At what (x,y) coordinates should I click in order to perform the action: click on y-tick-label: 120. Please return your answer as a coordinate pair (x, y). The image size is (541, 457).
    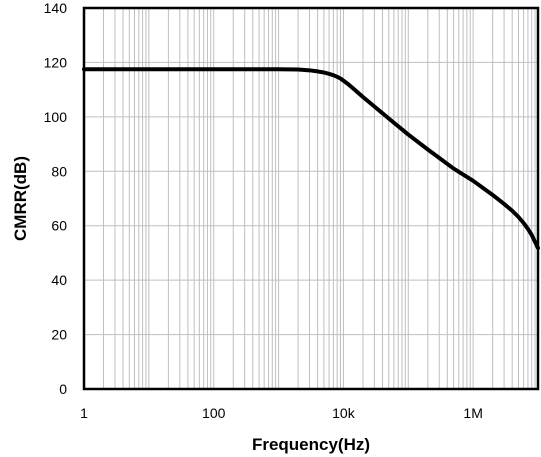
    Looking at the image, I should click on (56, 62).